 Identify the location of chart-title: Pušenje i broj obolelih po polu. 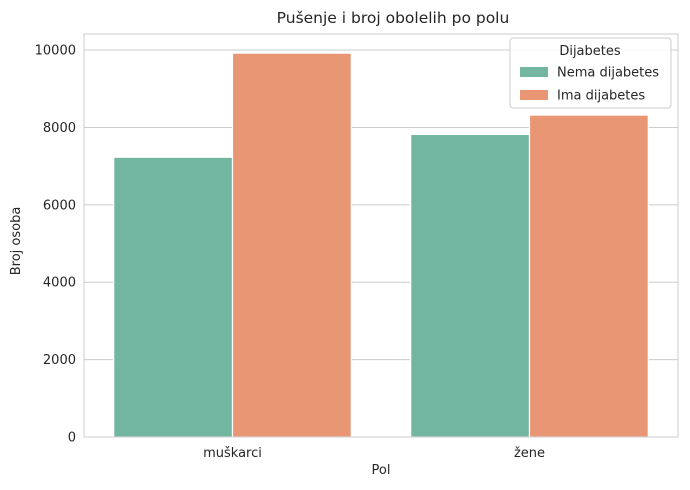
(393, 18).